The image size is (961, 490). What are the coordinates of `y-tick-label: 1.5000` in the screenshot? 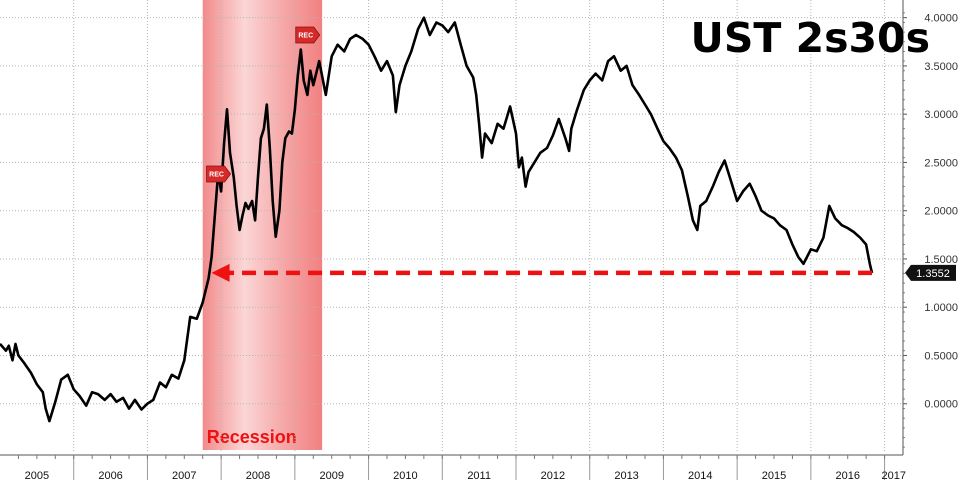 It's located at (941, 260).